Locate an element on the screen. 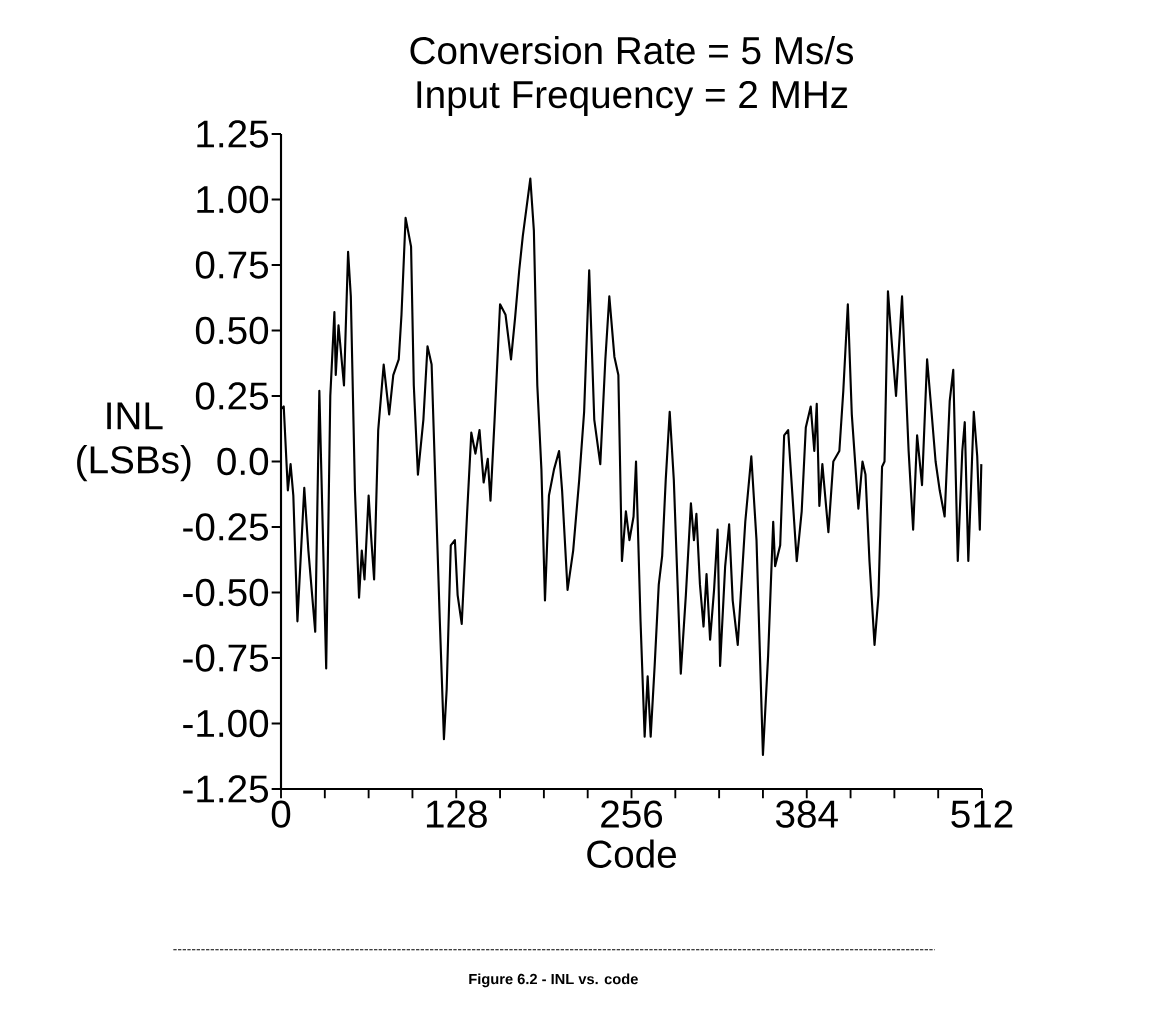 The image size is (1149, 1015). y-tick-label: 0.0 is located at coordinates (243, 461).